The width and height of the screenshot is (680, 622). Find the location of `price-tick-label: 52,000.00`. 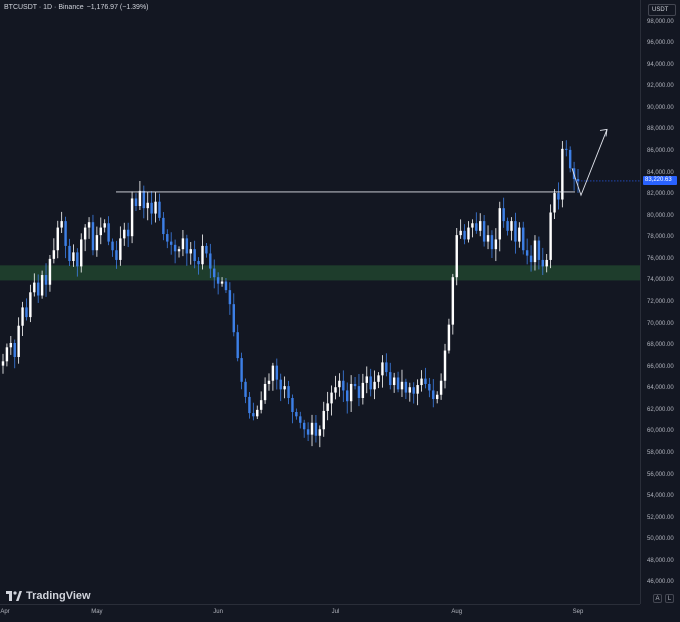

price-tick-label: 52,000.00 is located at coordinates (660, 517).